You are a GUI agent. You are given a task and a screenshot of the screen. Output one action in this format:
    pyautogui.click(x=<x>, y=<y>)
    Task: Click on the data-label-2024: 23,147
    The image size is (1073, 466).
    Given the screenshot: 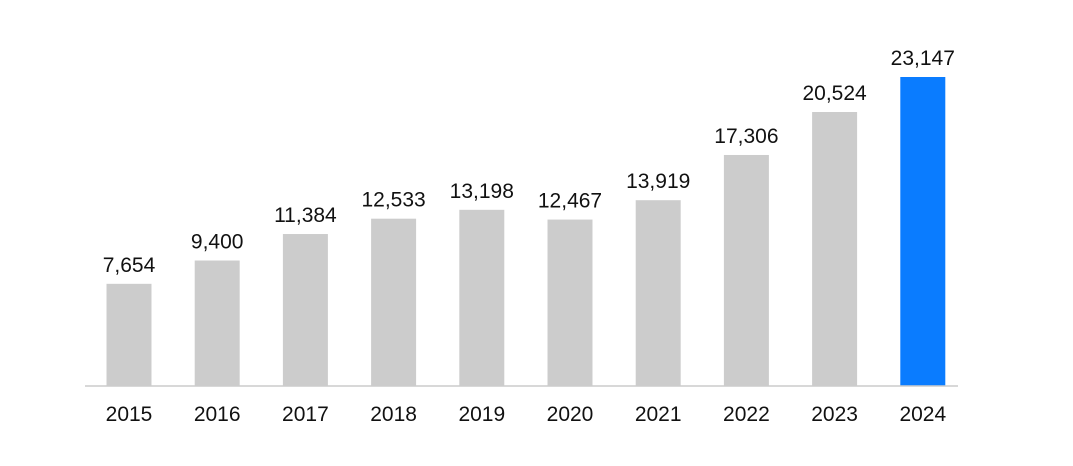 What is the action you would take?
    pyautogui.click(x=923, y=58)
    